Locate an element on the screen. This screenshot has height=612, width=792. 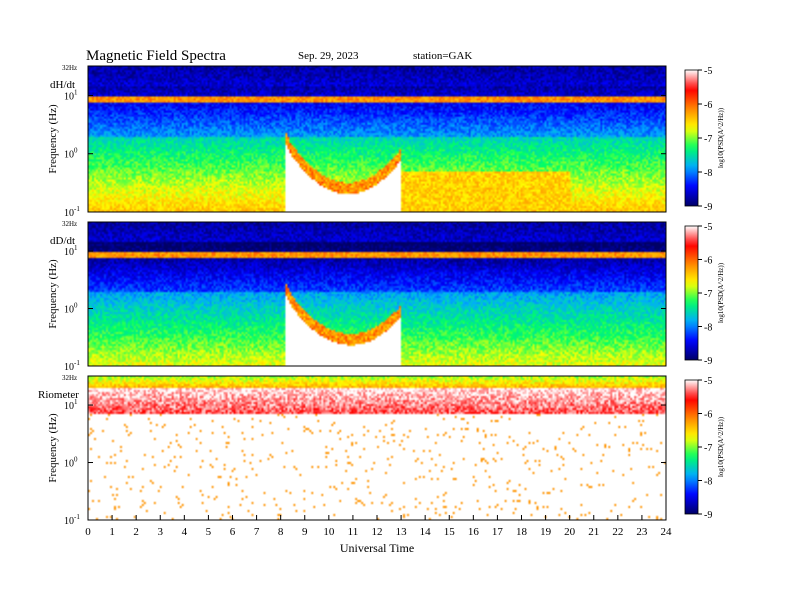
x-tick-label: 21 is located at coordinates (593, 532).